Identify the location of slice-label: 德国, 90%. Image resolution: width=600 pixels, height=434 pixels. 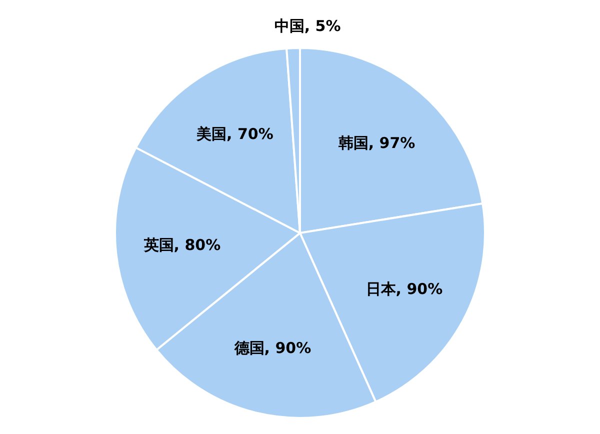
(272, 348).